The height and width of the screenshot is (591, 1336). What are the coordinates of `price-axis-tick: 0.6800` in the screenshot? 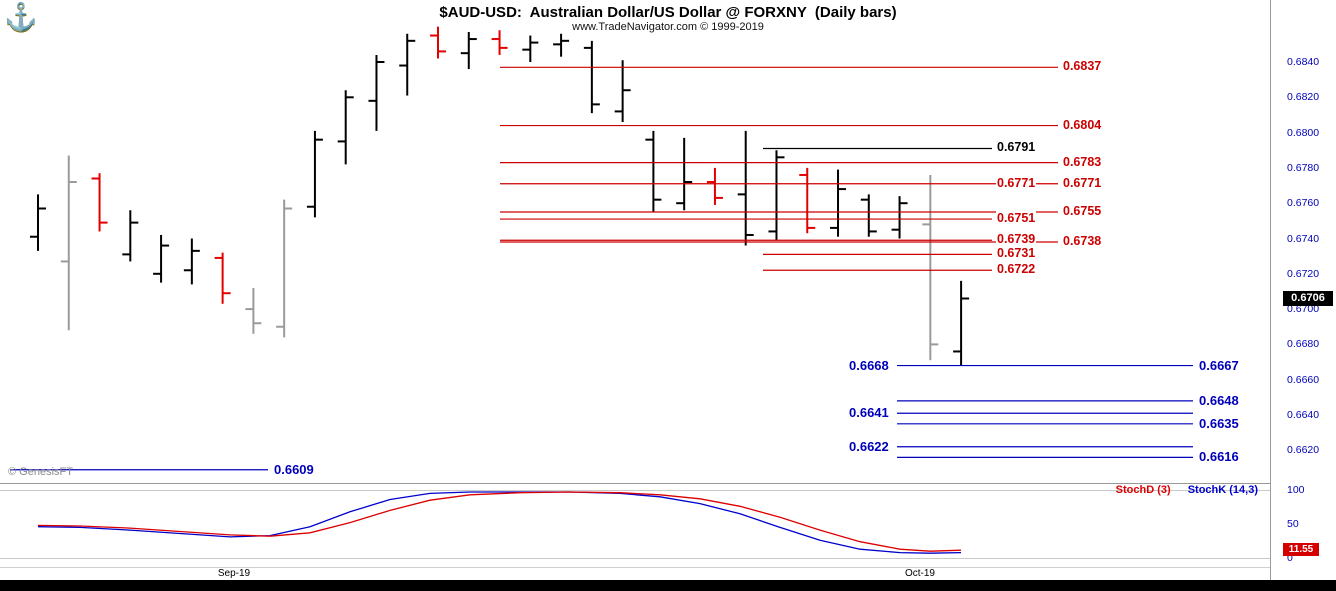 It's located at (1303, 132).